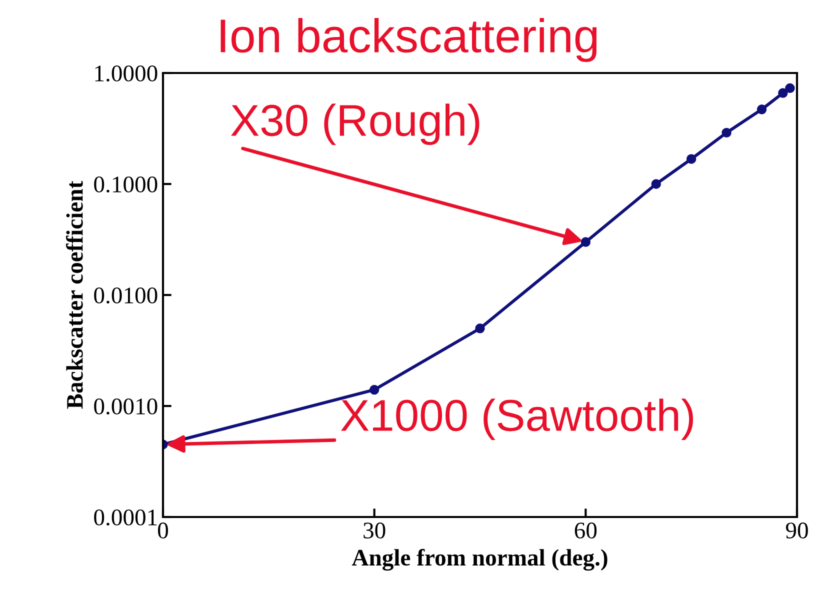  What do you see at coordinates (797, 530) in the screenshot?
I see `x-tick-label: 90` at bounding box center [797, 530].